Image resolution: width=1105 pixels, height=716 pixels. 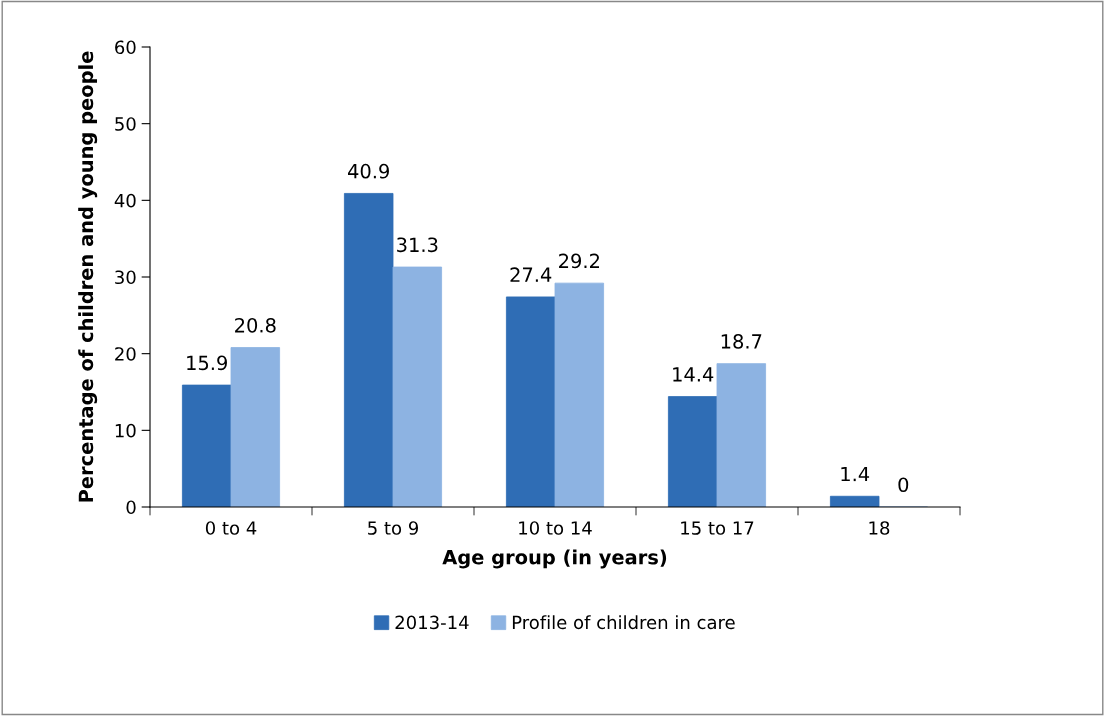 I want to click on legend-label: 2013-14, so click(x=432, y=622).